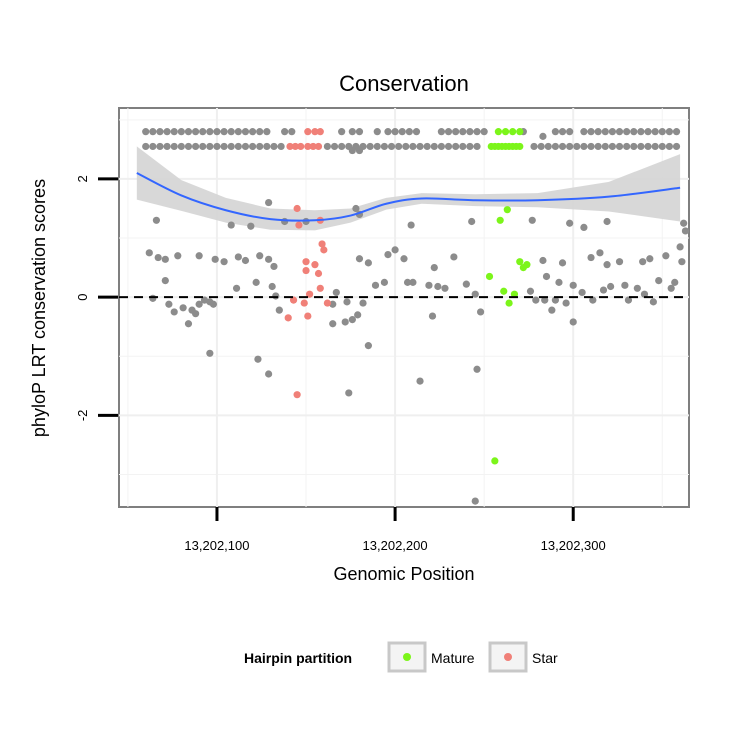  I want to click on y-tick-label: -2, so click(82, 416).